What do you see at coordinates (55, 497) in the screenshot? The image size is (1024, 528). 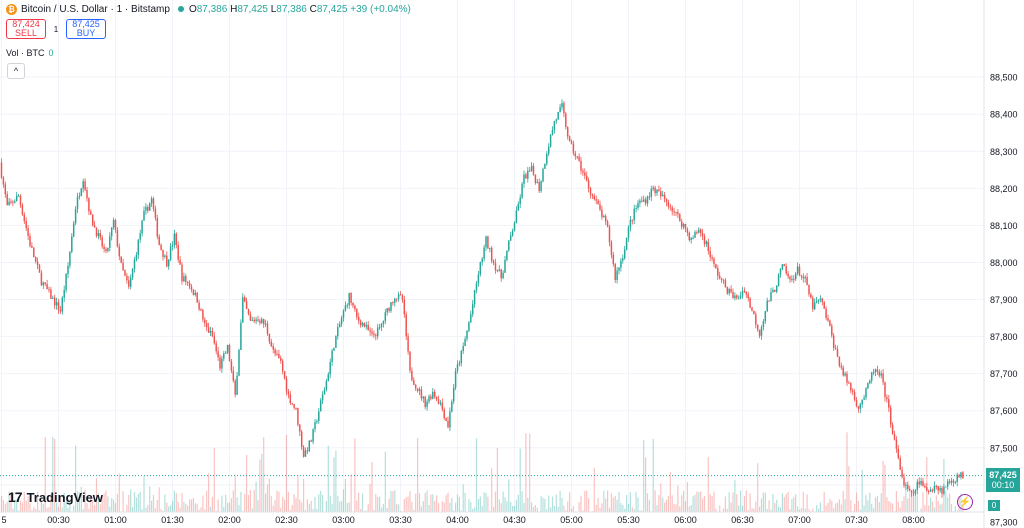 I see `tradingview-logo: 17 TradingView` at bounding box center [55, 497].